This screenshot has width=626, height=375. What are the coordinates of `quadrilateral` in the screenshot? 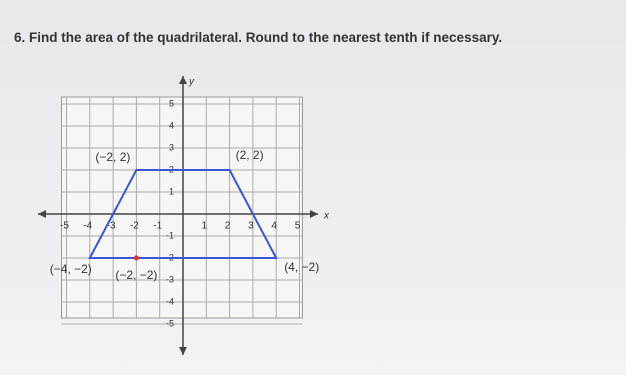 It's located at (183, 214).